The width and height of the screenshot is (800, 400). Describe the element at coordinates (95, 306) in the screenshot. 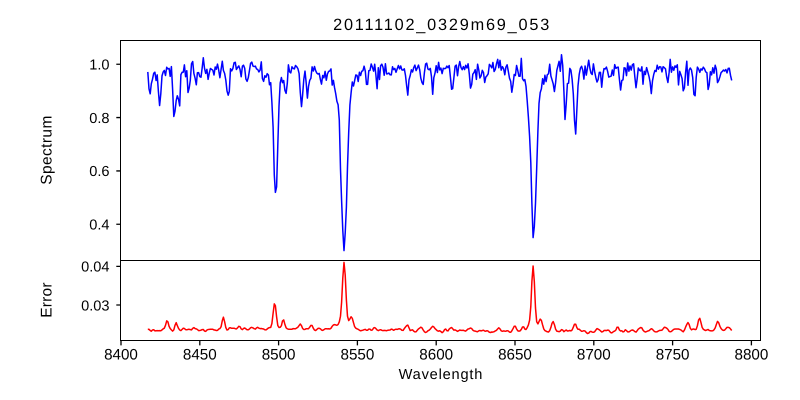

I see `svg-text: 0.03` at that location.